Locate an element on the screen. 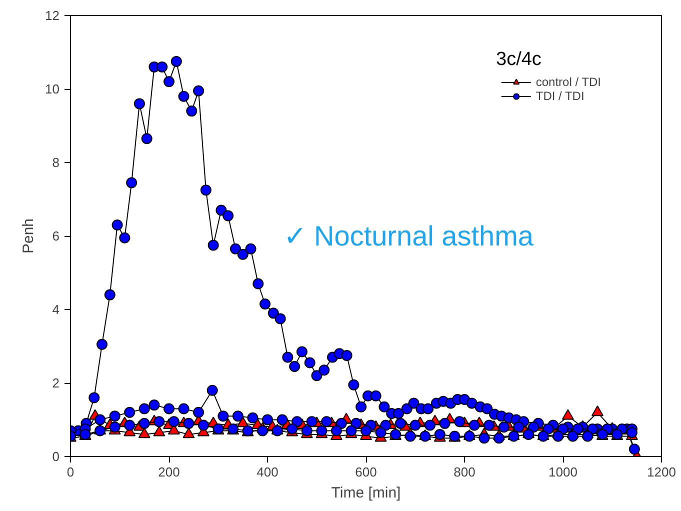  y-tick-label: 2 is located at coordinates (56, 383).